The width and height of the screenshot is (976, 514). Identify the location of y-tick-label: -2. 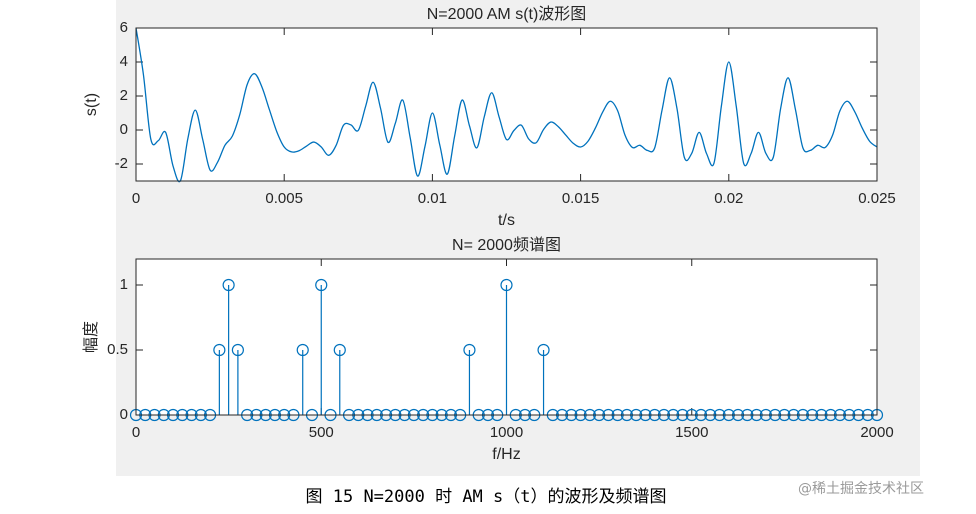
(121, 163).